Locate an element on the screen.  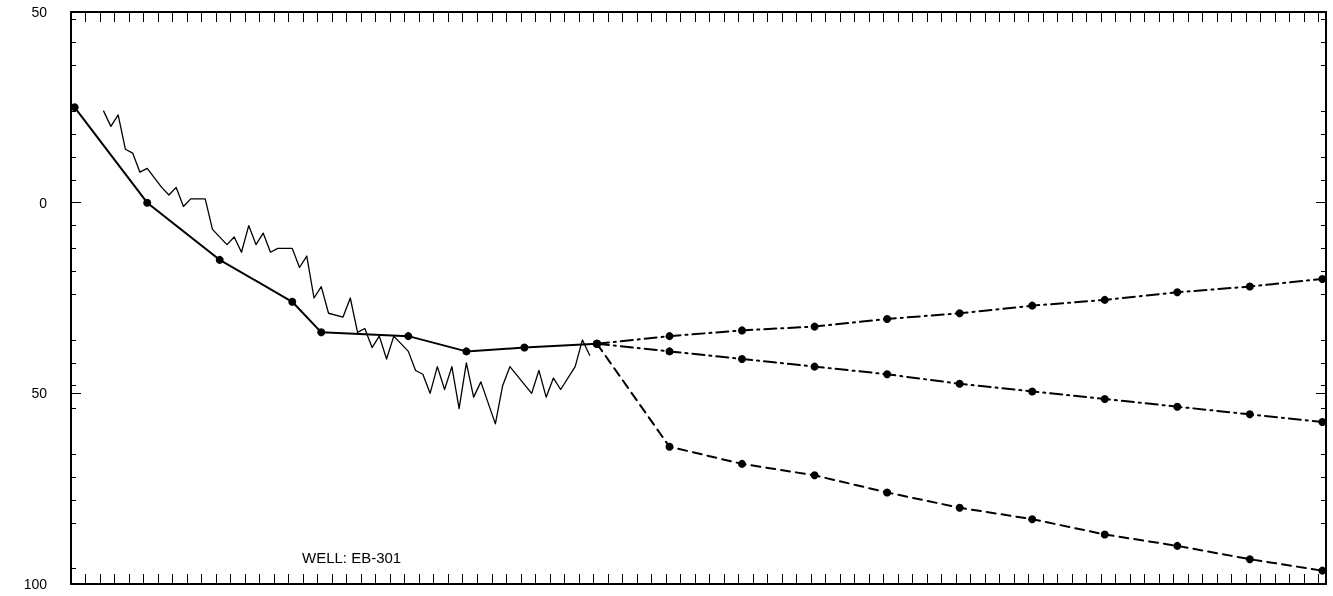
y-tick-label: 0 is located at coordinates (43, 202).